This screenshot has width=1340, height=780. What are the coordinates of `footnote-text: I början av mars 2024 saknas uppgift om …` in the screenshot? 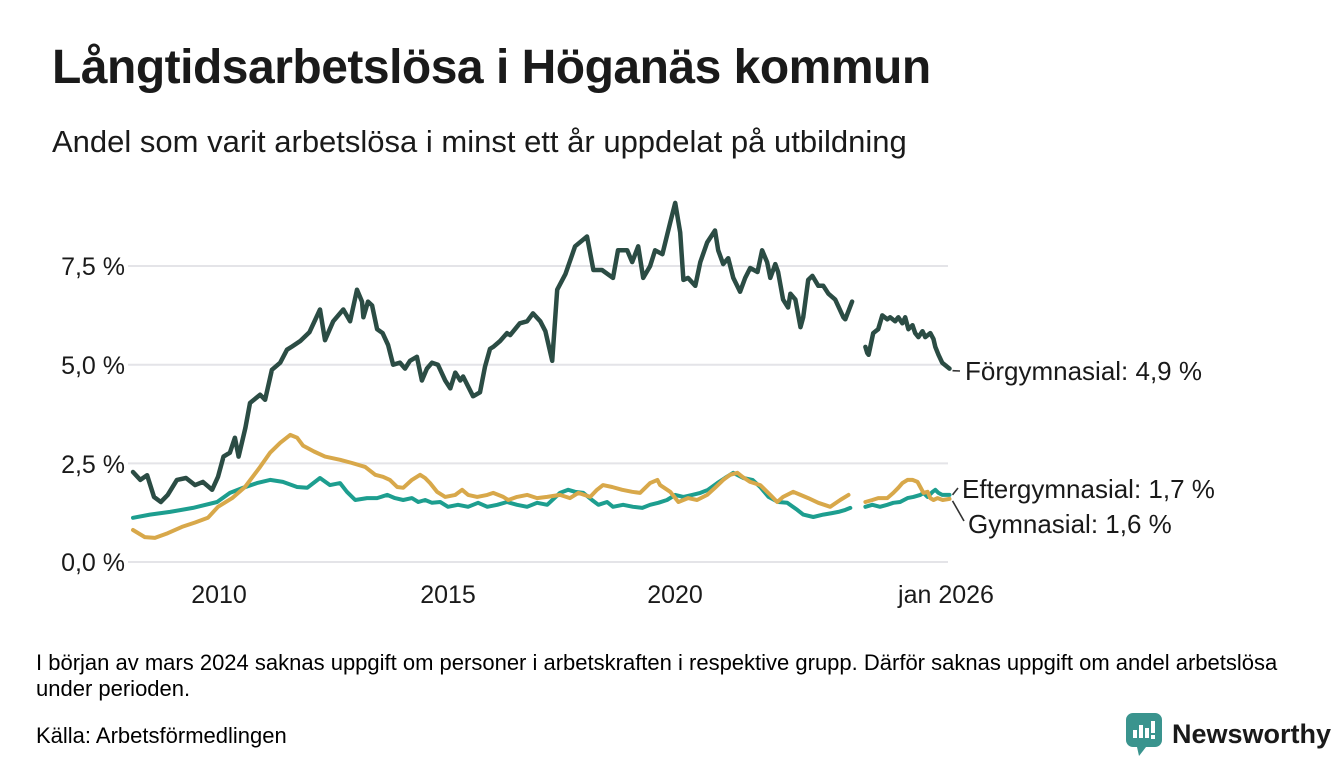 It's located at (657, 675).